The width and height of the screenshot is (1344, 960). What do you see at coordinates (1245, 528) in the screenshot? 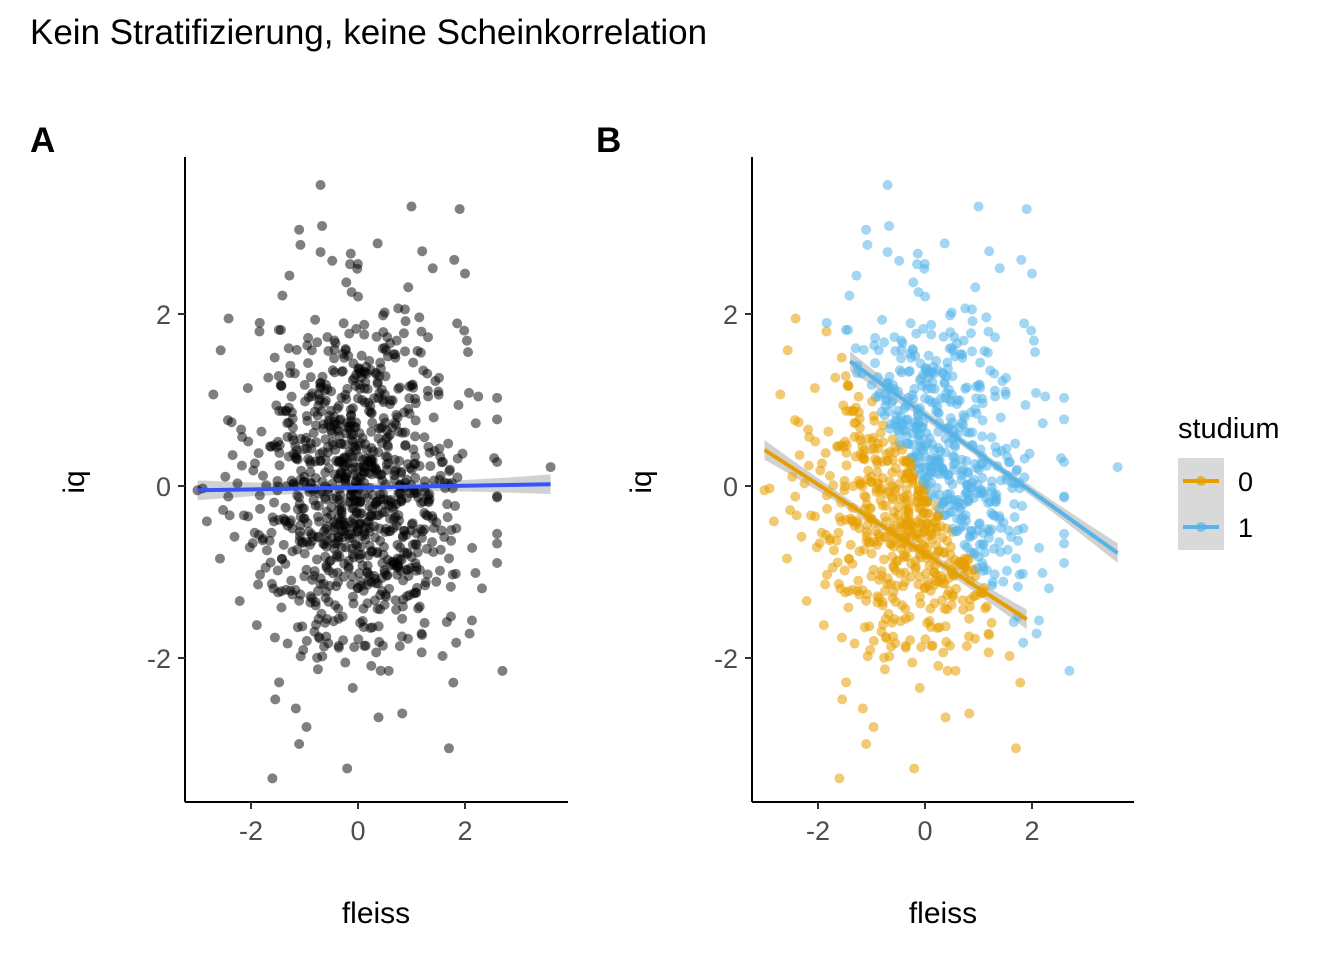
I see `legend-label-1: 1` at bounding box center [1245, 528].